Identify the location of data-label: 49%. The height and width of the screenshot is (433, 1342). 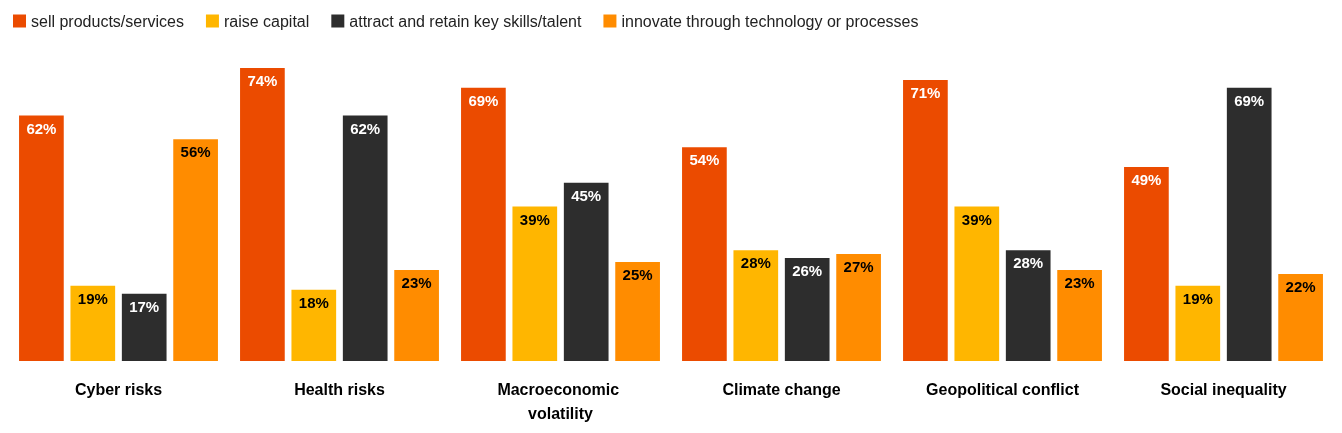
(1146, 179).